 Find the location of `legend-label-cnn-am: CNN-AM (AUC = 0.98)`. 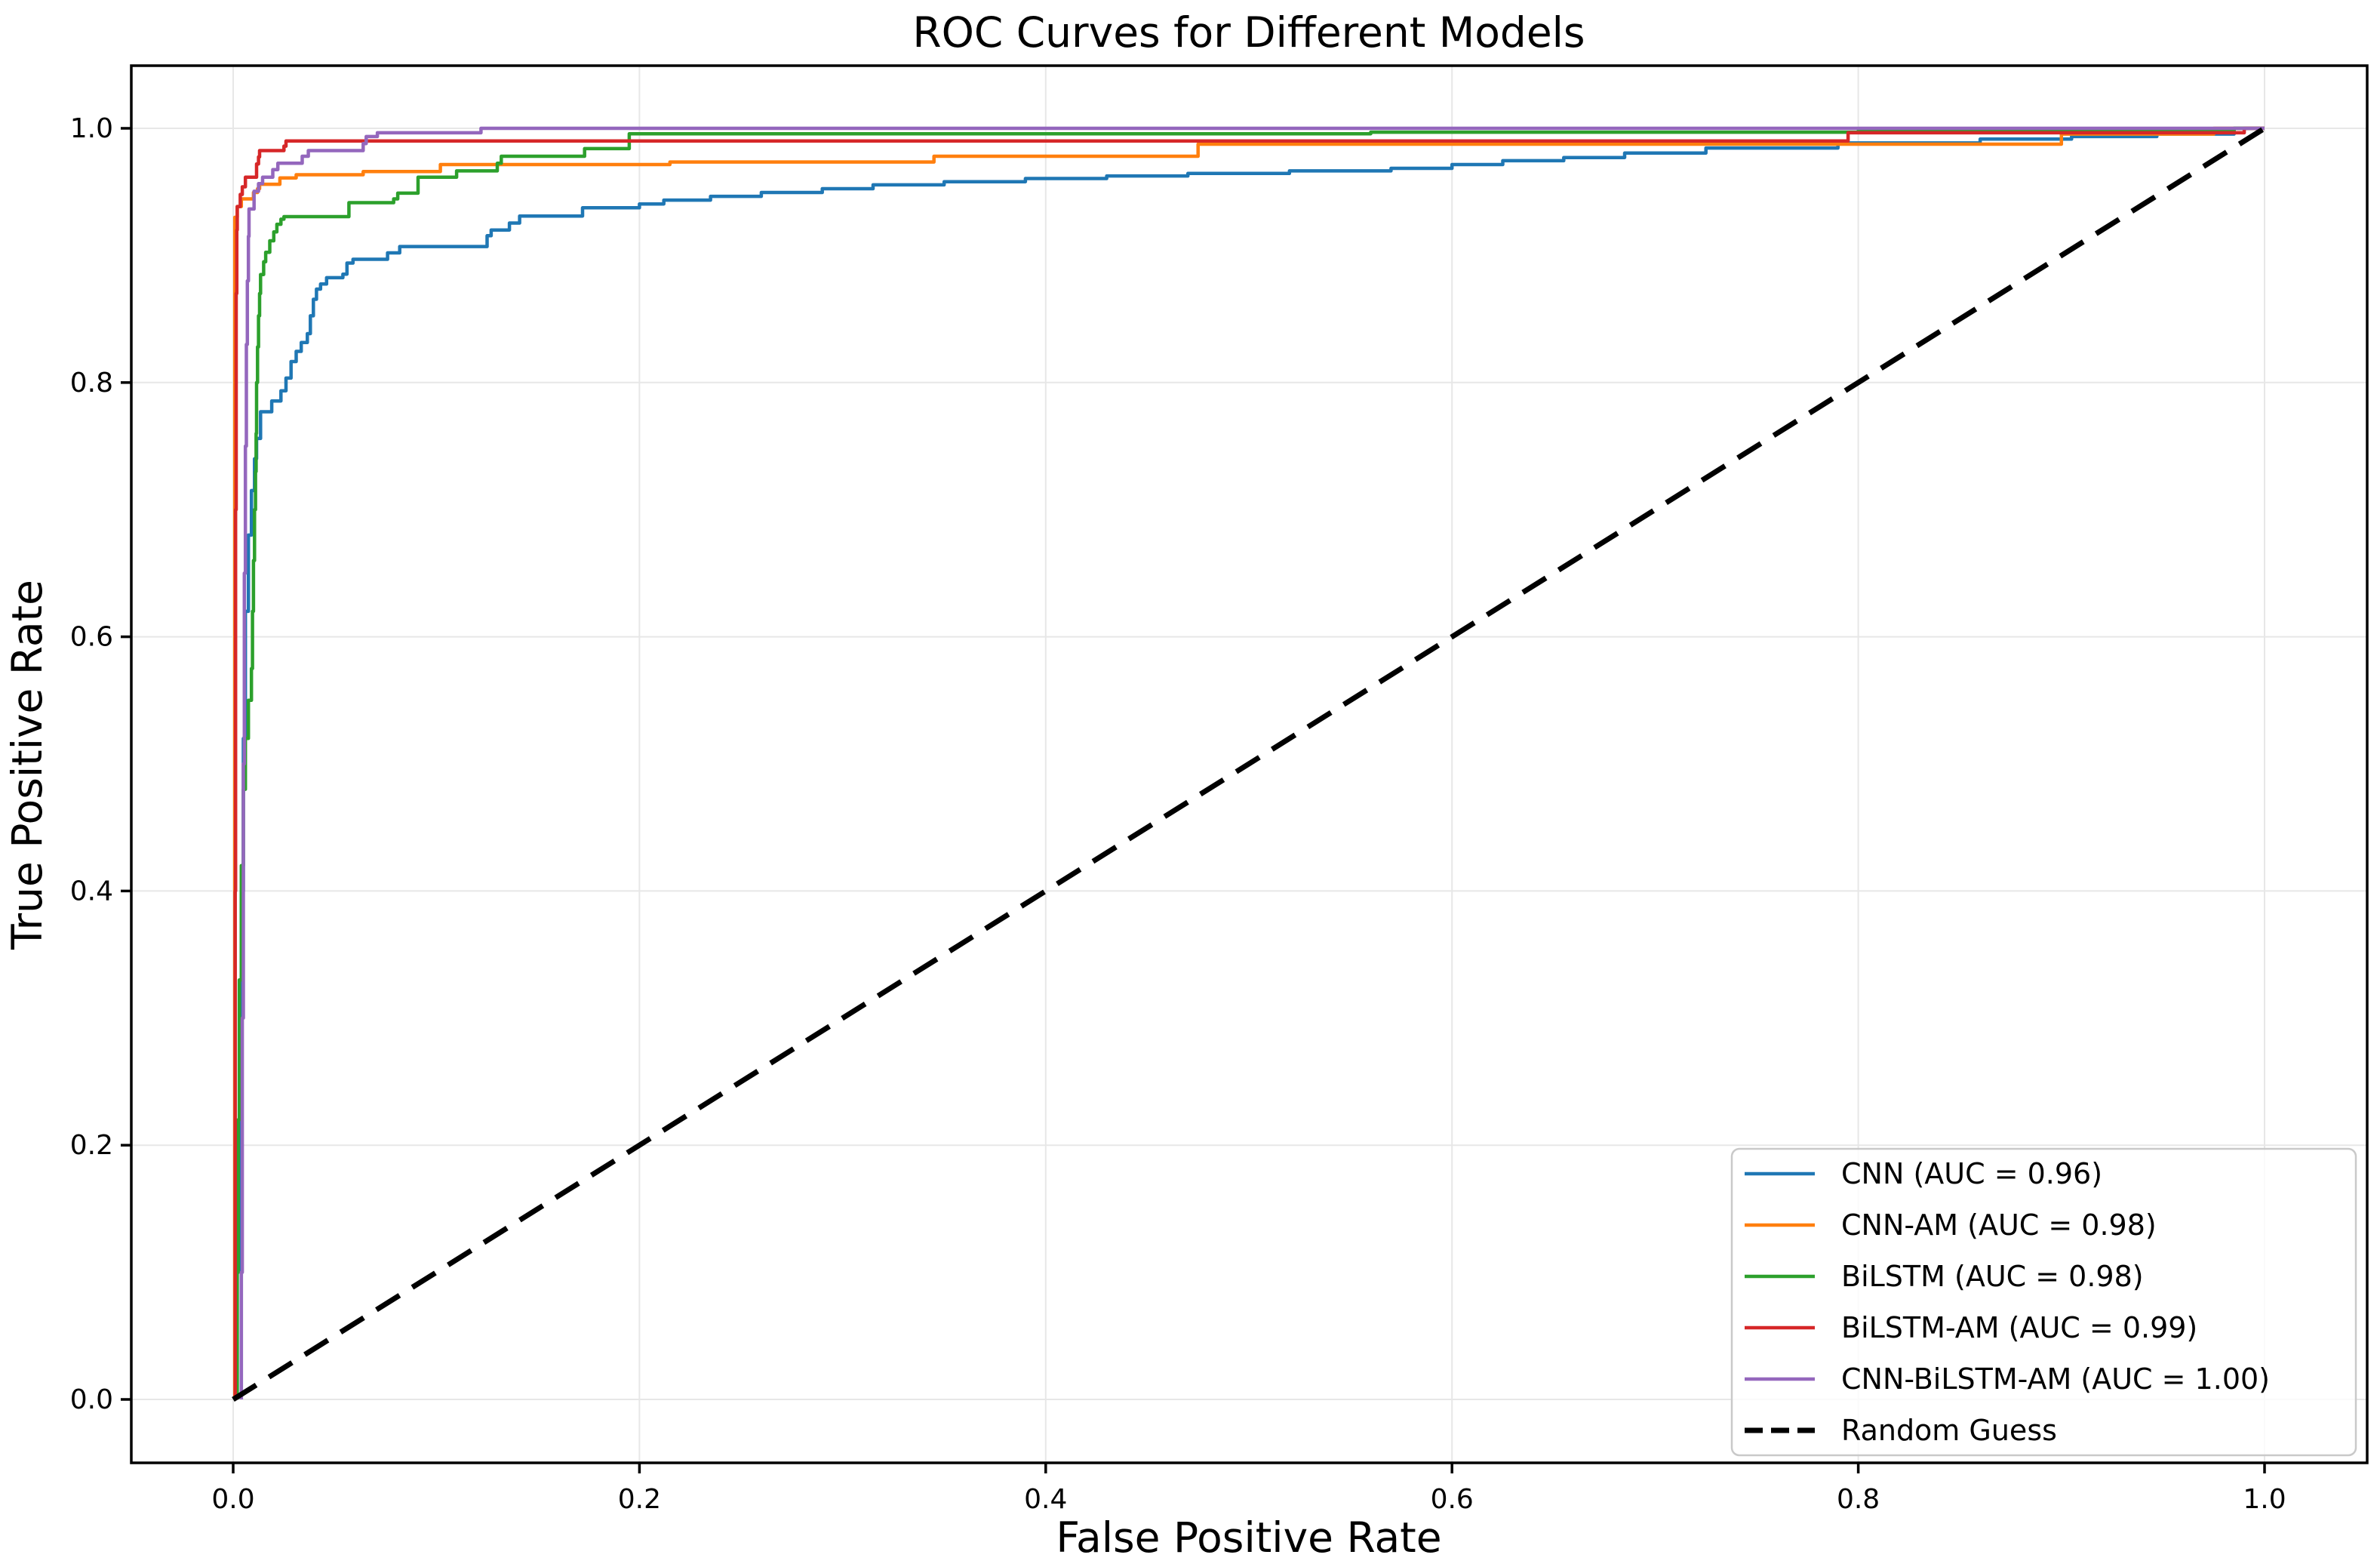

legend-label-cnn-am: CNN-AM (AUC = 0.98) is located at coordinates (1999, 1225).